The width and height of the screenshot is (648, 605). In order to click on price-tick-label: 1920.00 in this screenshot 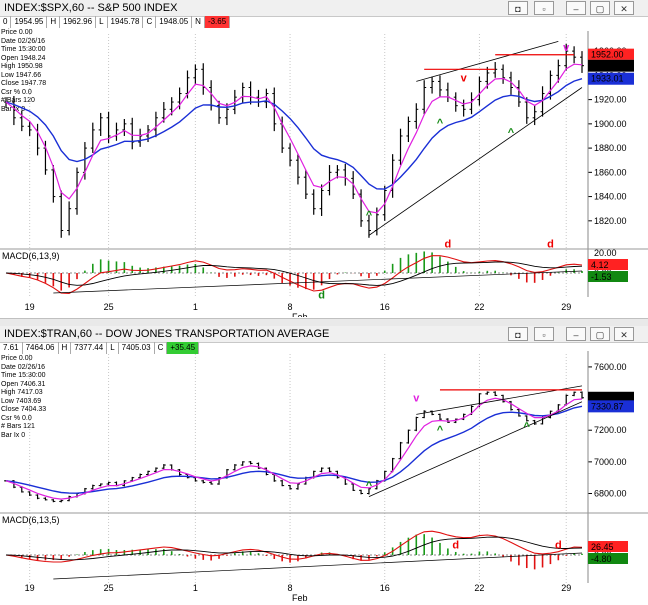, I will do `click(610, 100)`.